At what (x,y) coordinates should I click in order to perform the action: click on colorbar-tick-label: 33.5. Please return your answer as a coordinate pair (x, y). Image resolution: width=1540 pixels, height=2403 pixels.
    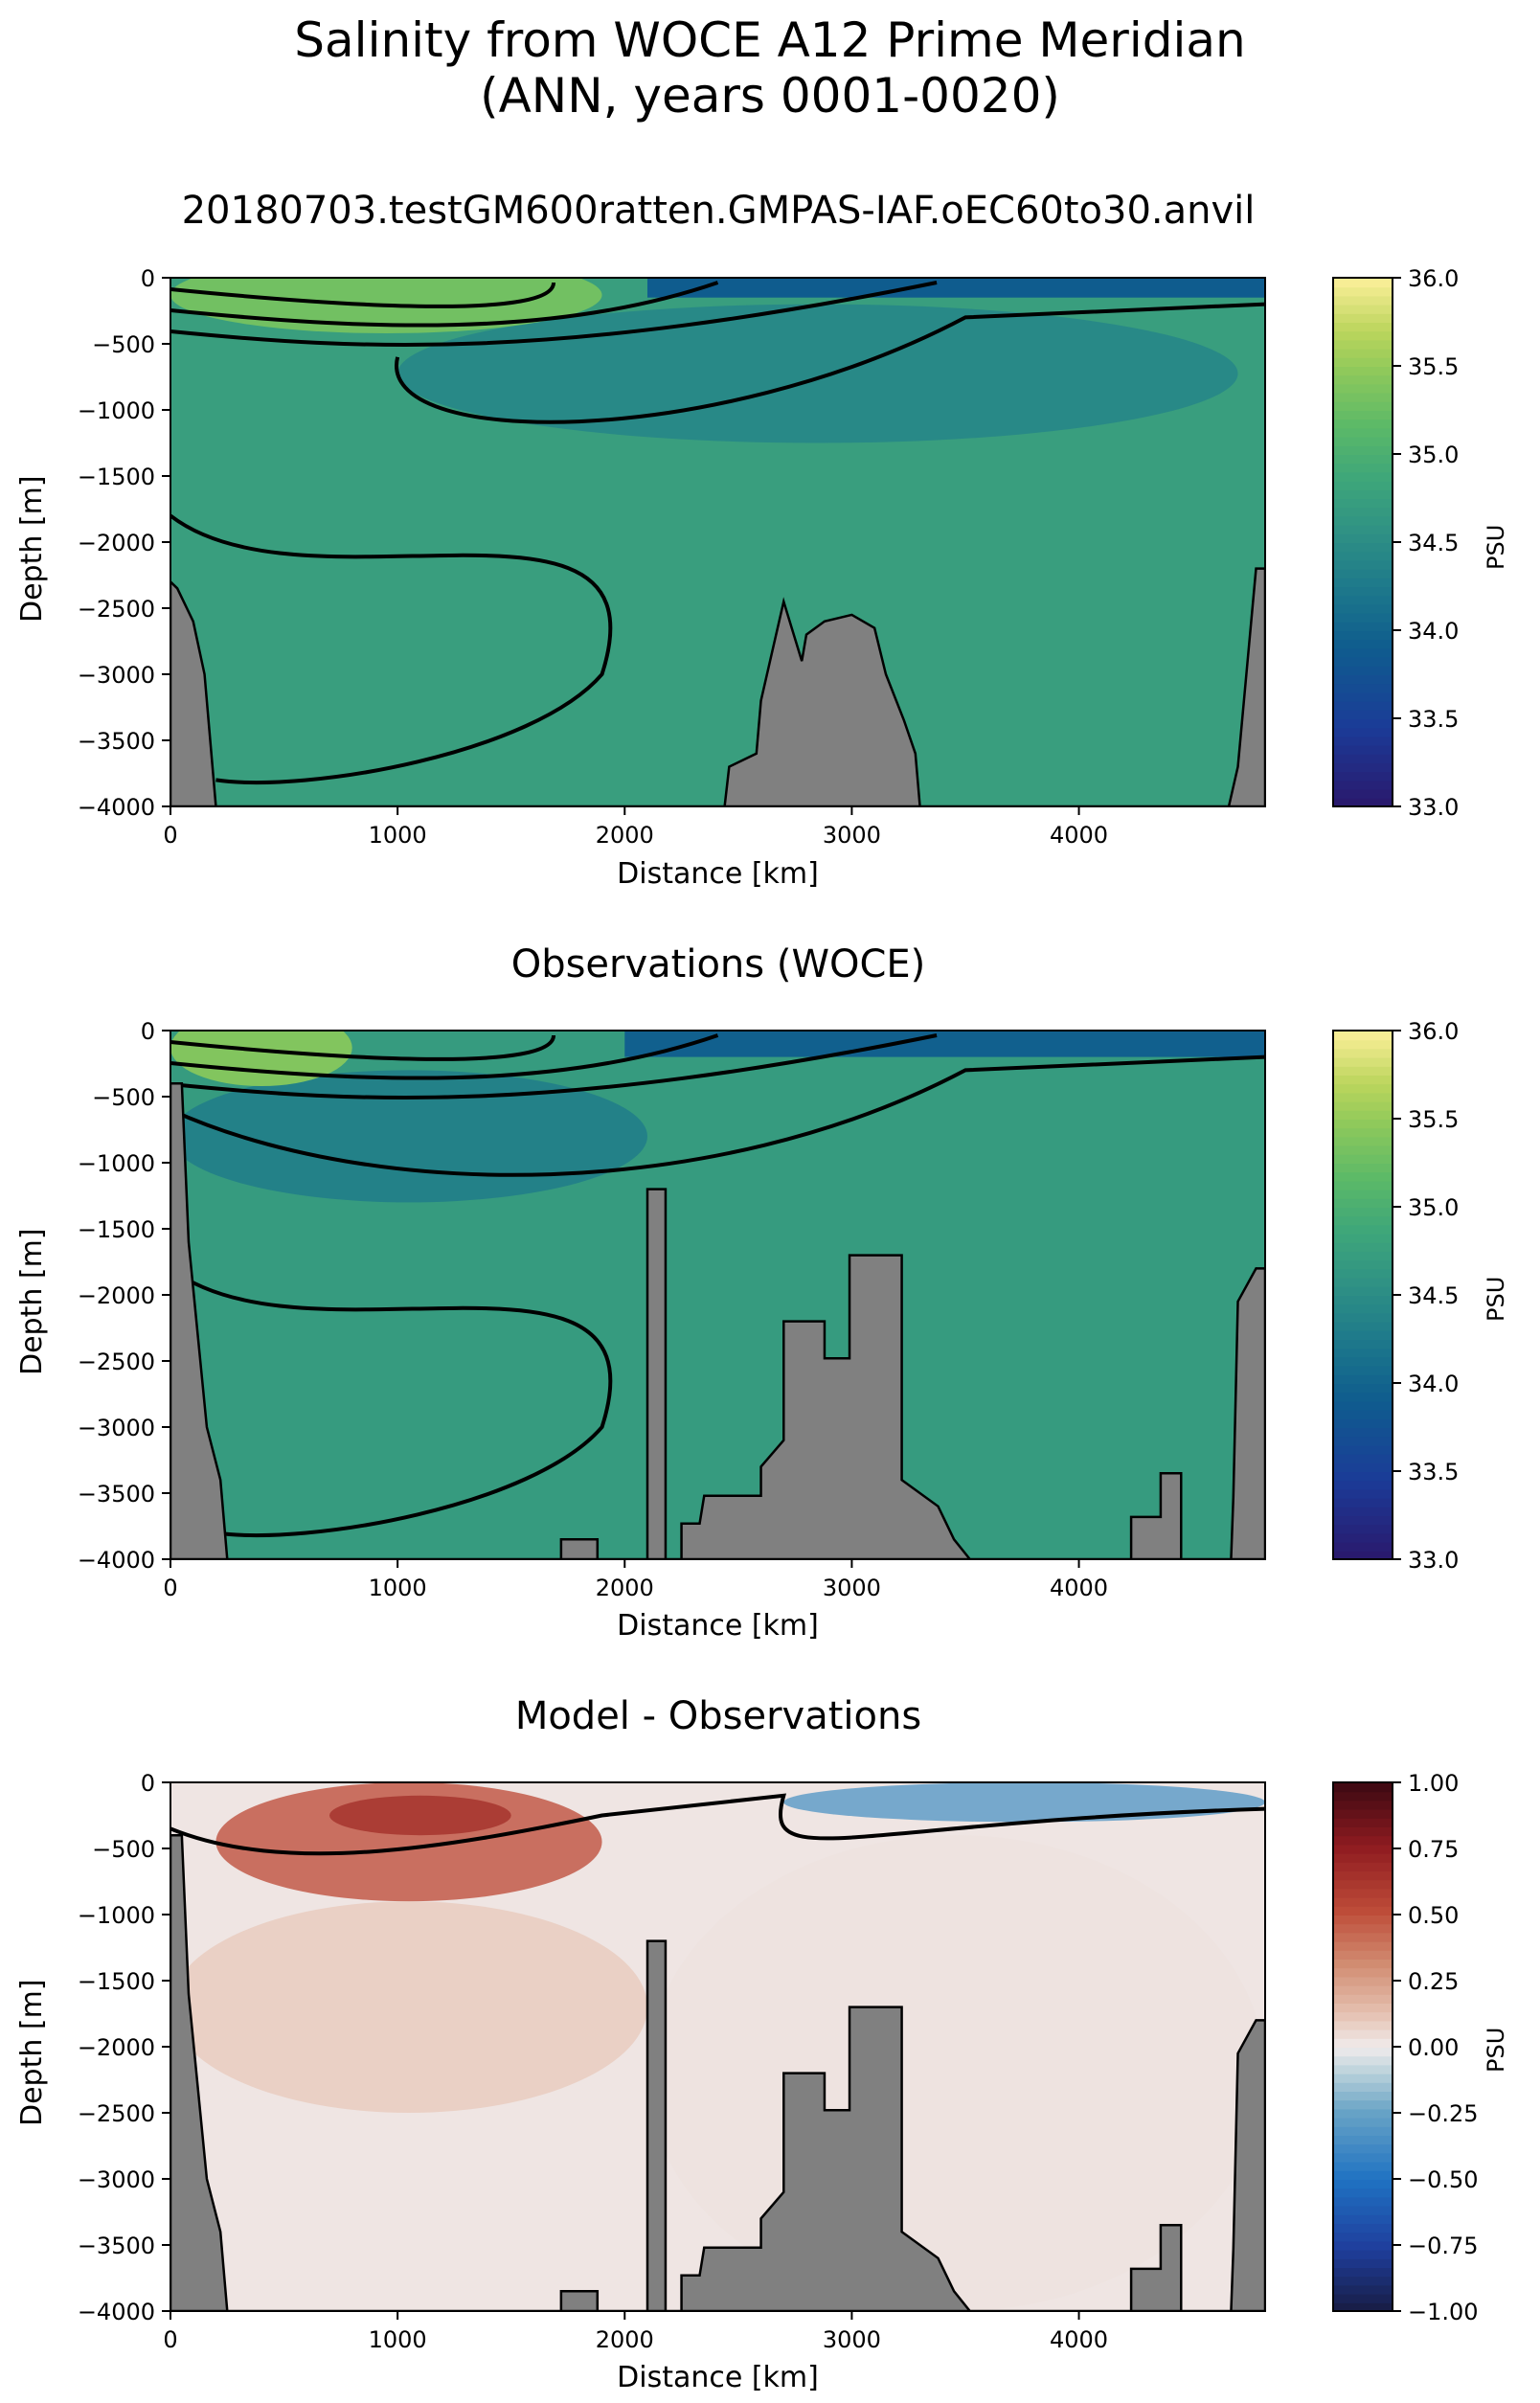
    Looking at the image, I should click on (1433, 1472).